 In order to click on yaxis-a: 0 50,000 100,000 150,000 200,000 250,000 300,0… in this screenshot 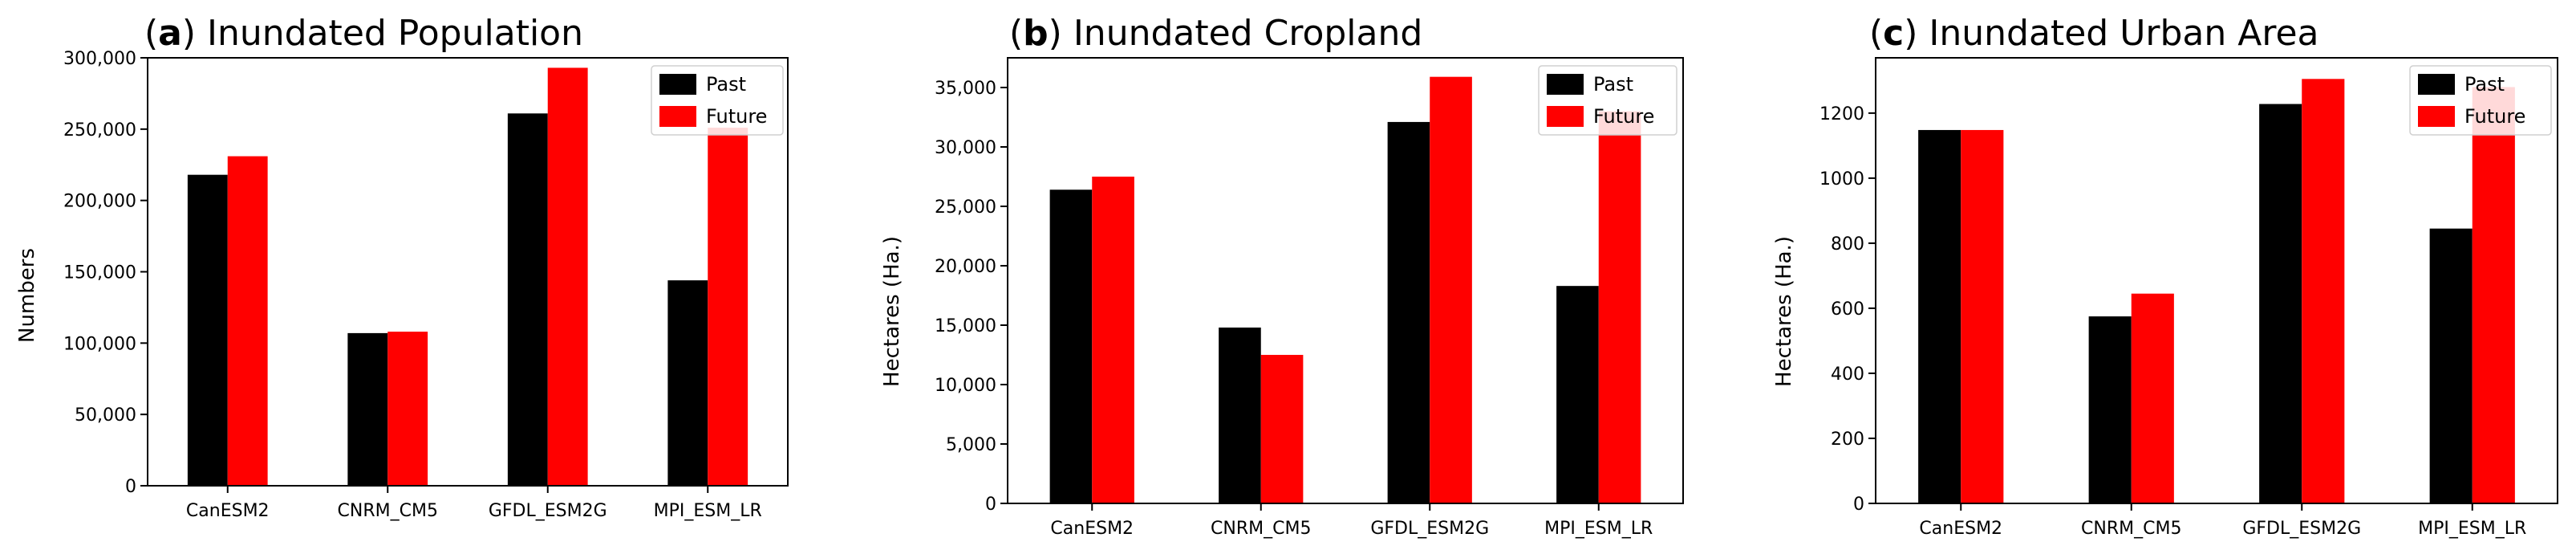, I will do `click(105, 273)`.